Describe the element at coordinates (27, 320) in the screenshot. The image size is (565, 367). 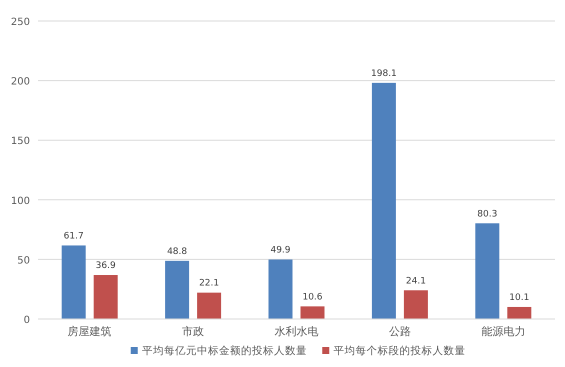
I see `y-tick-label: 0` at that location.